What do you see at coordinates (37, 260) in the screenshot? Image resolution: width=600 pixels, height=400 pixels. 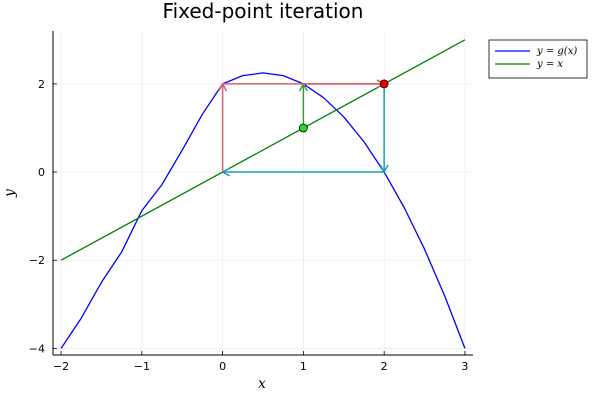 I see `y-tick-label: −2` at bounding box center [37, 260].